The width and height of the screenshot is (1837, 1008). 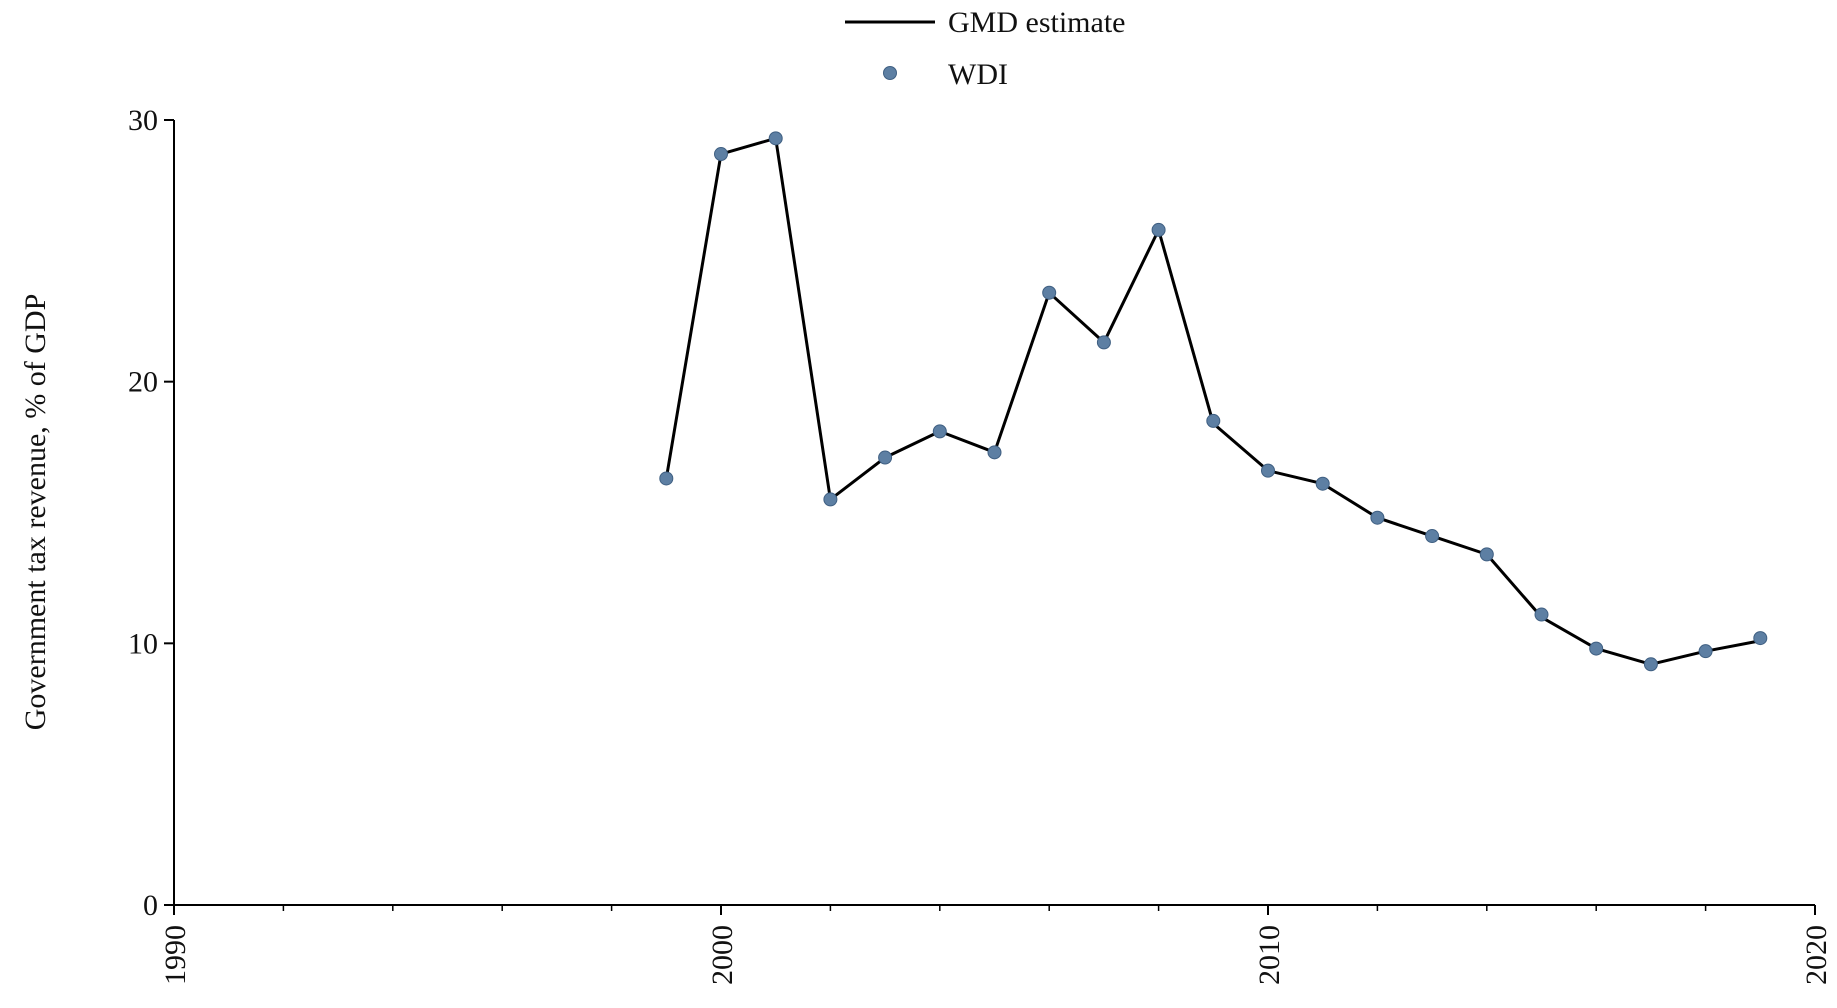 I want to click on legend: GMD estimate WDI, so click(x=985, y=48).